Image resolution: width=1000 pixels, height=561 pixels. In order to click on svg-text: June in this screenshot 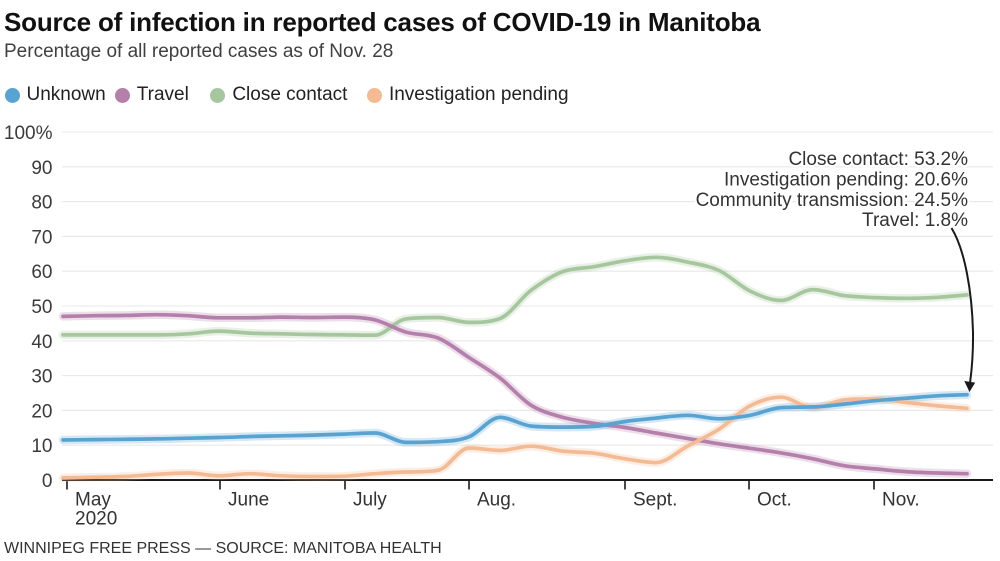, I will do `click(248, 500)`.